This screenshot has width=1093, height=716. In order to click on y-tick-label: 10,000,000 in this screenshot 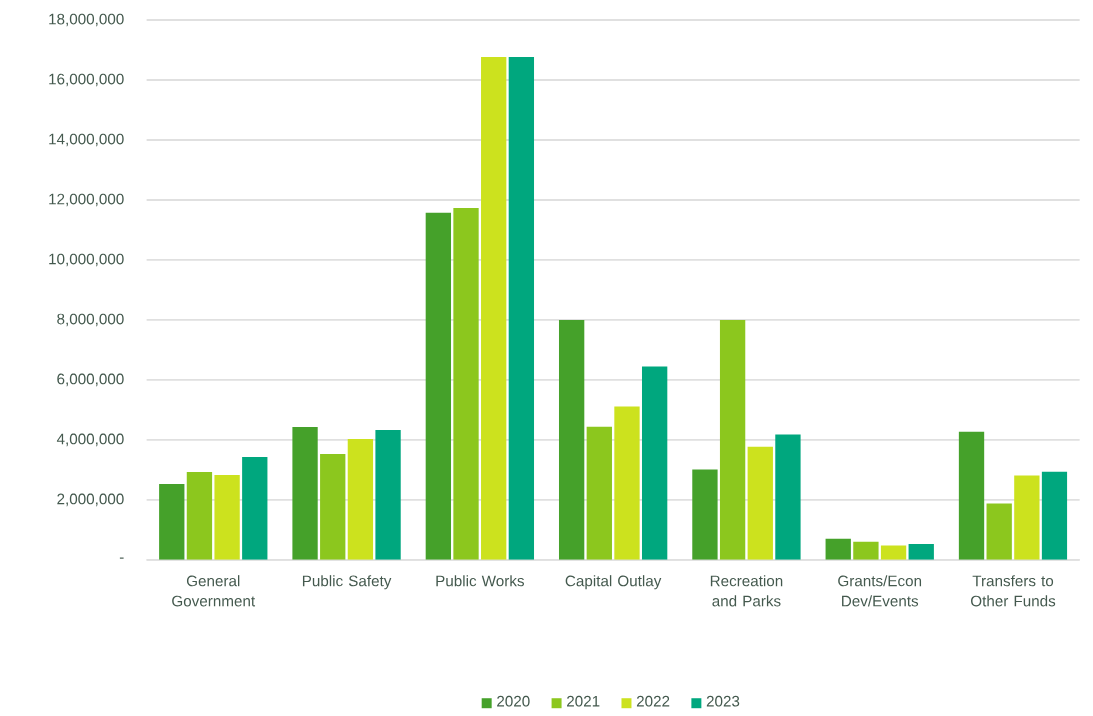, I will do `click(86, 260)`.